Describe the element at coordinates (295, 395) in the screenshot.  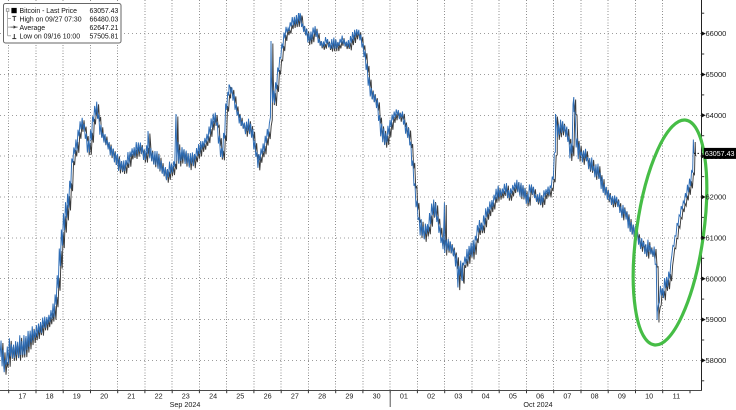
I see `svg-text: 27` at that location.